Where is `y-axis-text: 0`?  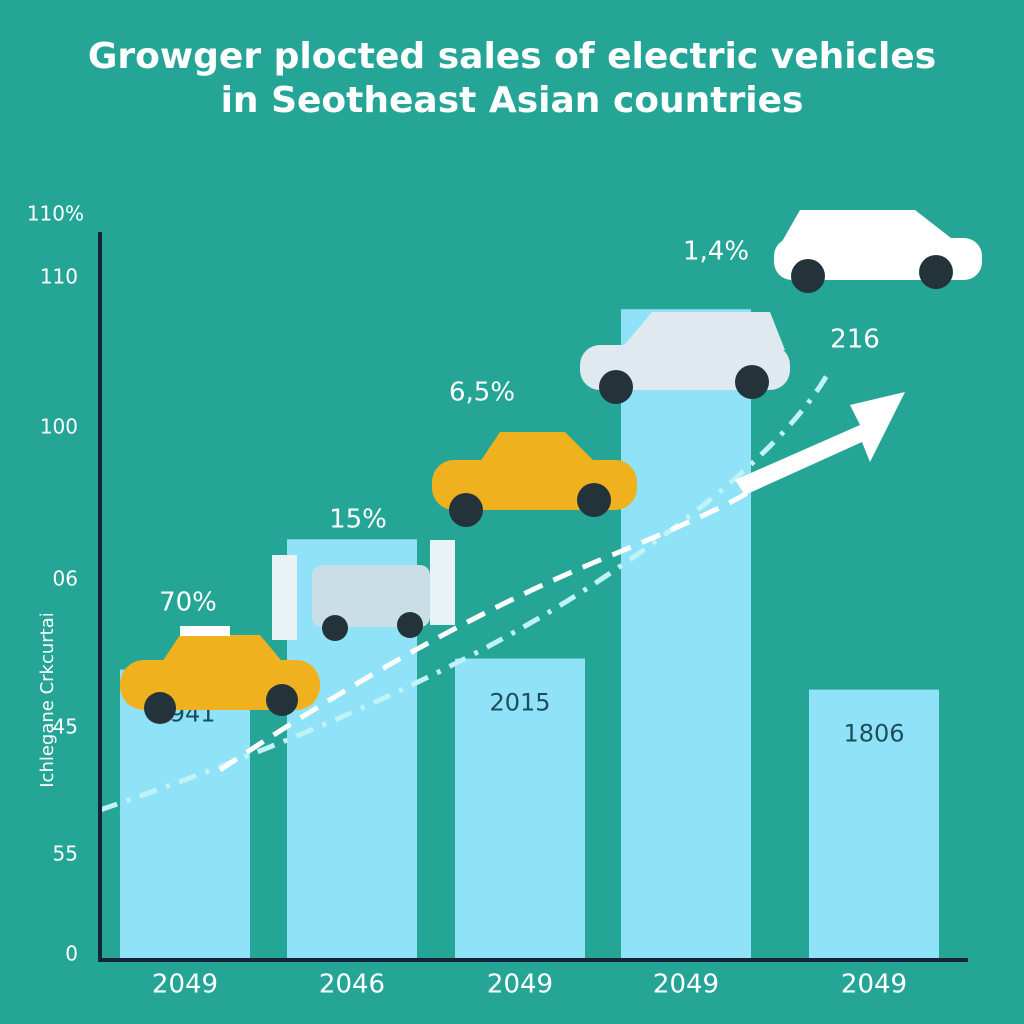
y-axis-text: 0 is located at coordinates (71, 954).